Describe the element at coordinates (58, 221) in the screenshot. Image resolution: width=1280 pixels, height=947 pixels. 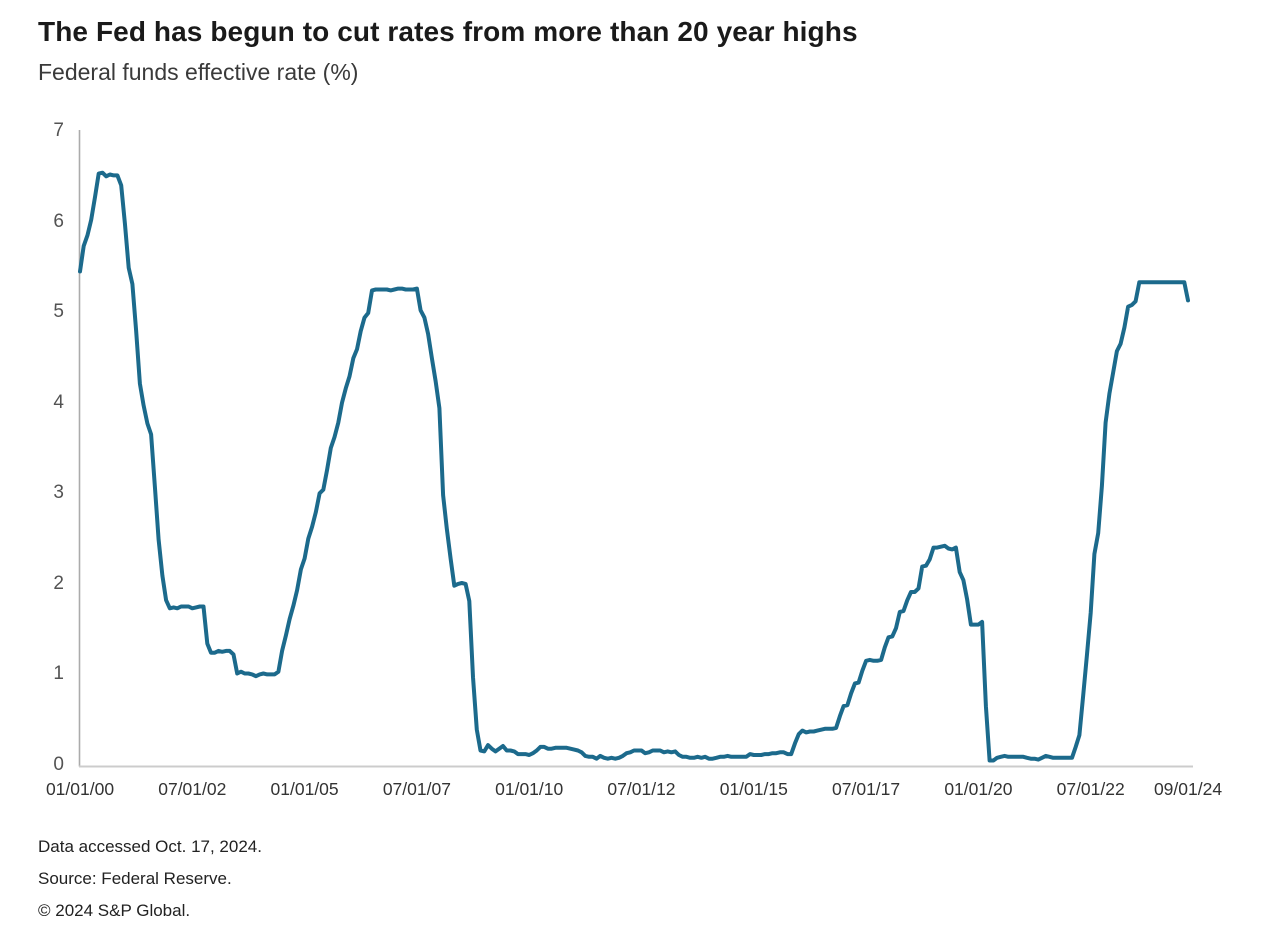
I see `y-axis-tick-label: 6` at that location.